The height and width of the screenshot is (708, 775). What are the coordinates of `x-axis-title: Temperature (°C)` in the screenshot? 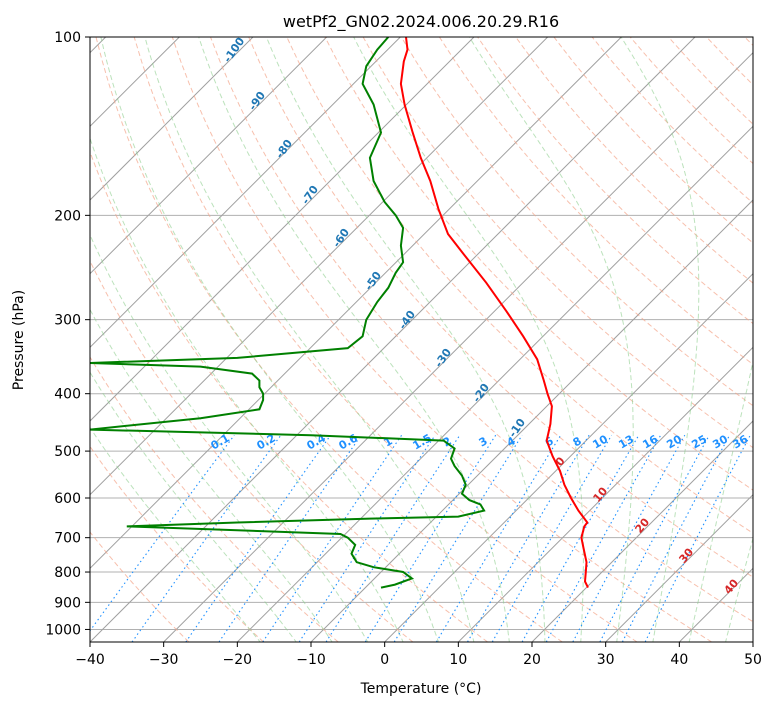 It's located at (421, 689).